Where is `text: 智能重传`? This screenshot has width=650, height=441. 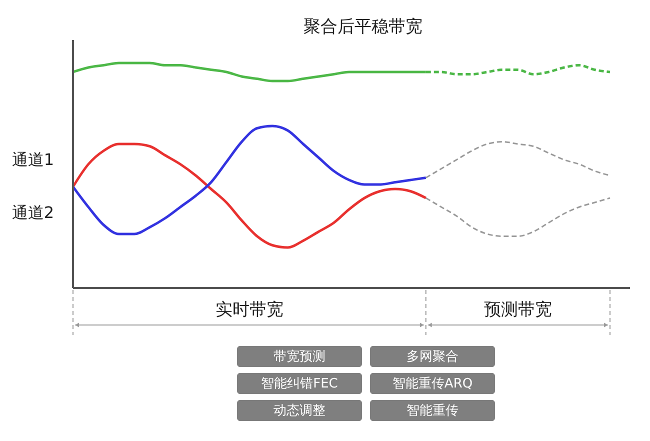
text: 智能重传 is located at coordinates (432, 411).